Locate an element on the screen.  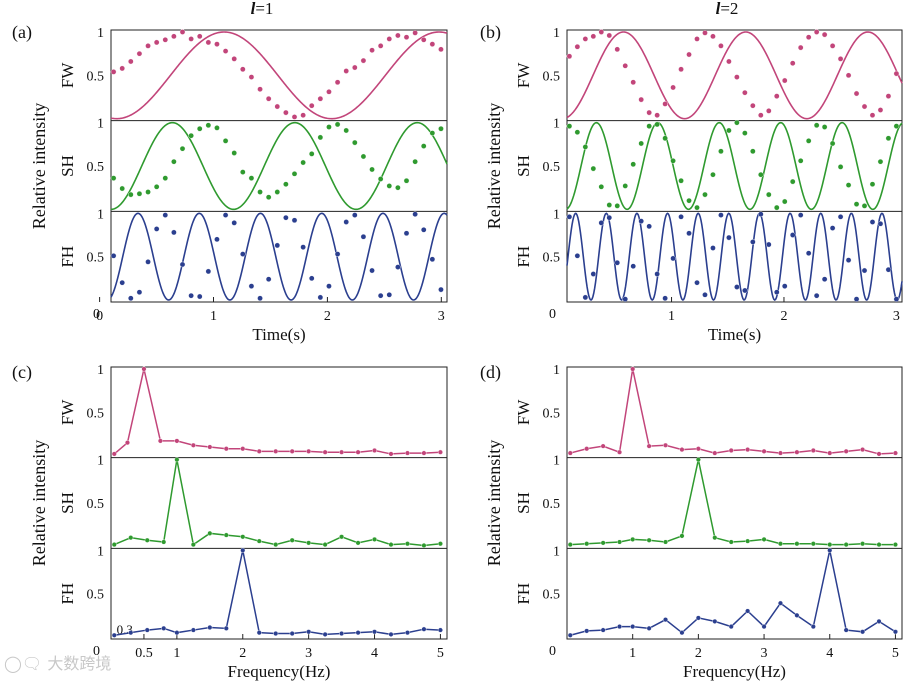
title-italic-l: l is located at coordinates (253, 9).